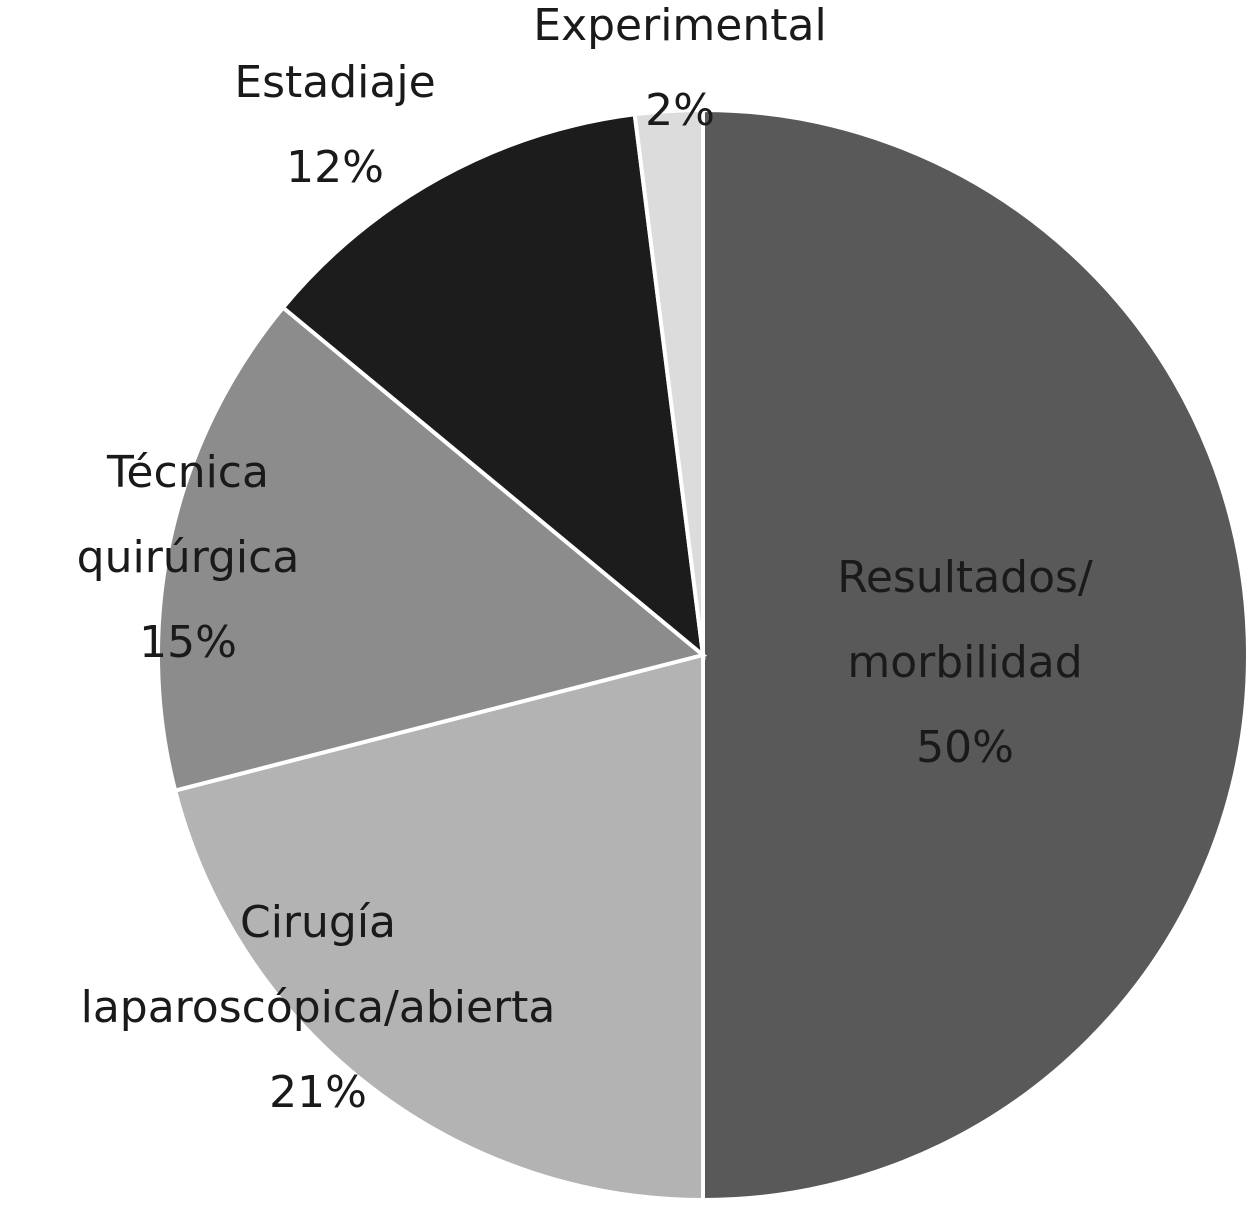 The image size is (1258, 1221). I want to click on pie-slice, so click(668, 381).